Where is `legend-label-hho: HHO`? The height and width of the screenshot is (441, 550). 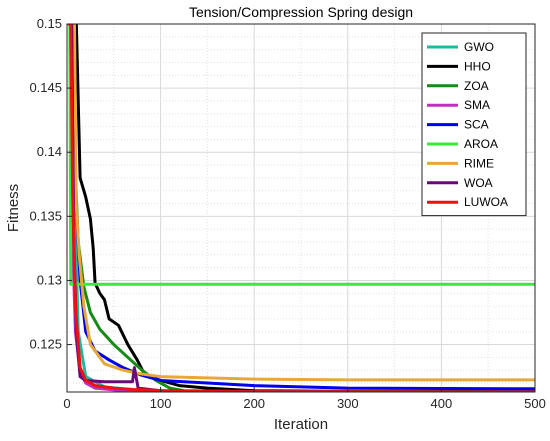 legend-label-hho: HHO is located at coordinates (477, 66).